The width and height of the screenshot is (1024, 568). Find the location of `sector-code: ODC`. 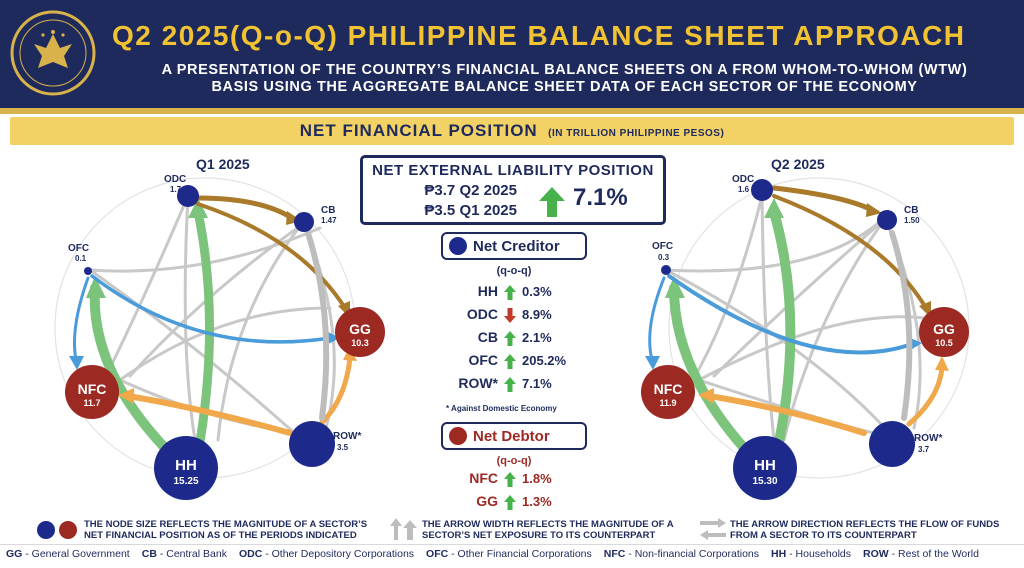

sector-code: ODC is located at coordinates (482, 314).